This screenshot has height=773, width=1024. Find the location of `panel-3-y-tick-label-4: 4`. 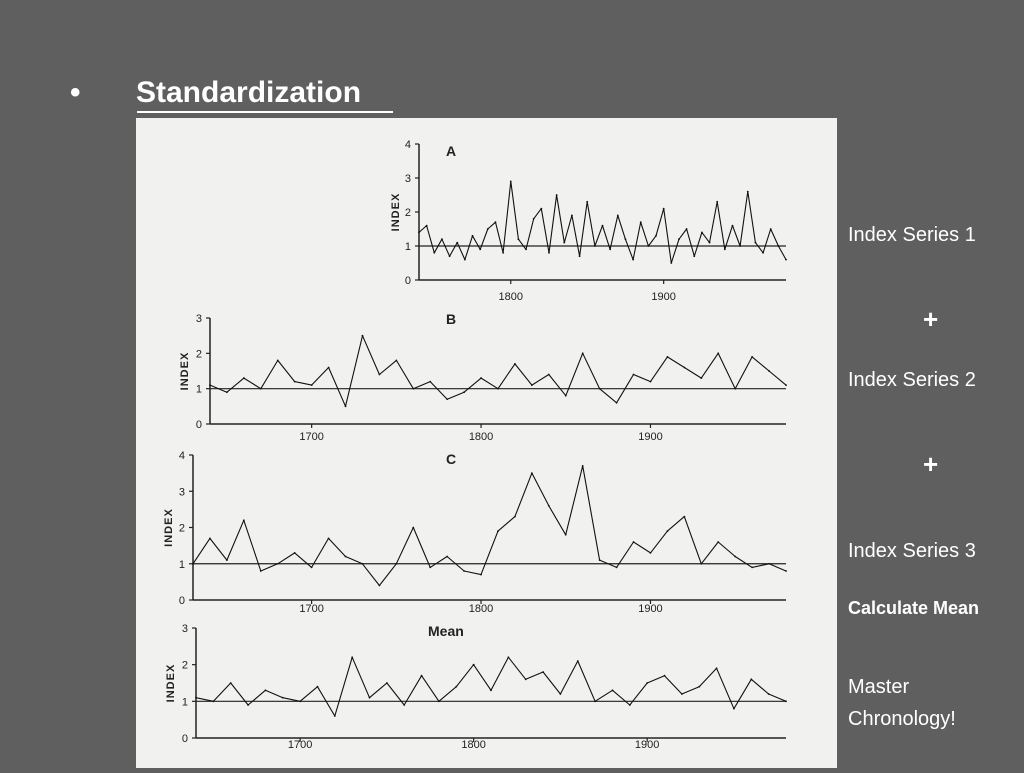

panel-3-y-tick-label-4: 4 is located at coordinates (182, 456).